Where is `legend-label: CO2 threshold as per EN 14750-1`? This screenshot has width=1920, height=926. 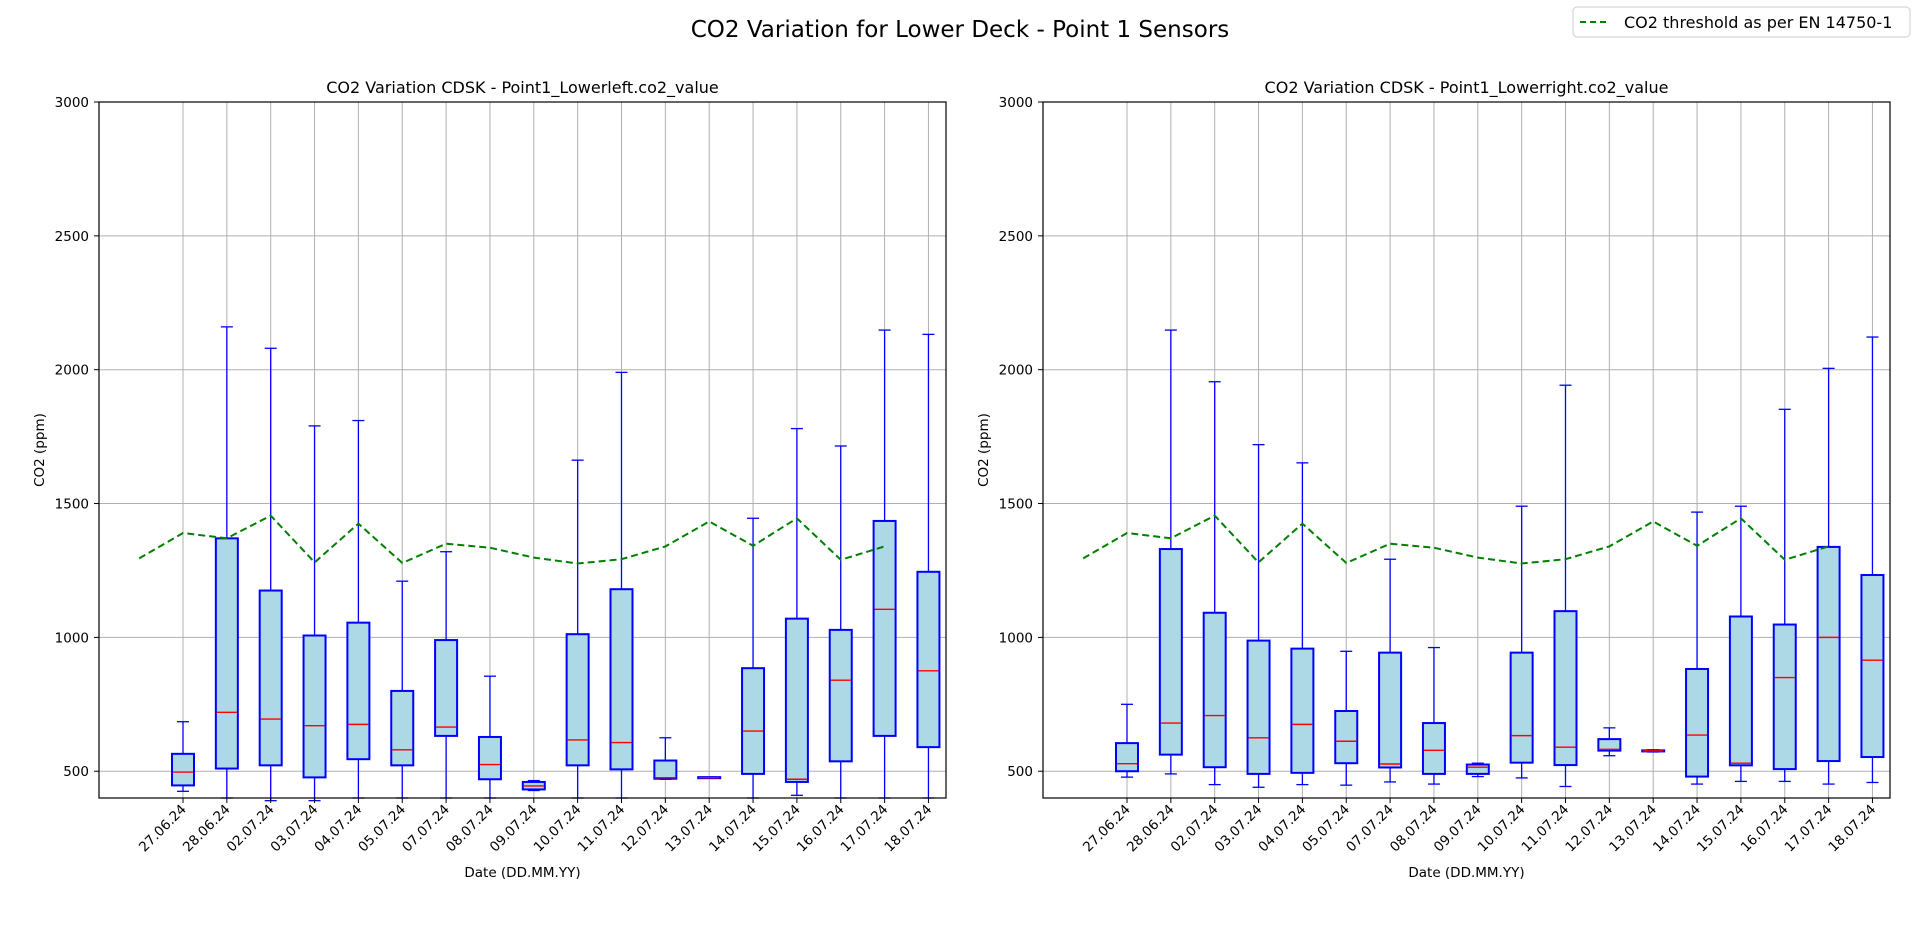 legend-label: CO2 threshold as per EN 14750-1 is located at coordinates (1758, 22).